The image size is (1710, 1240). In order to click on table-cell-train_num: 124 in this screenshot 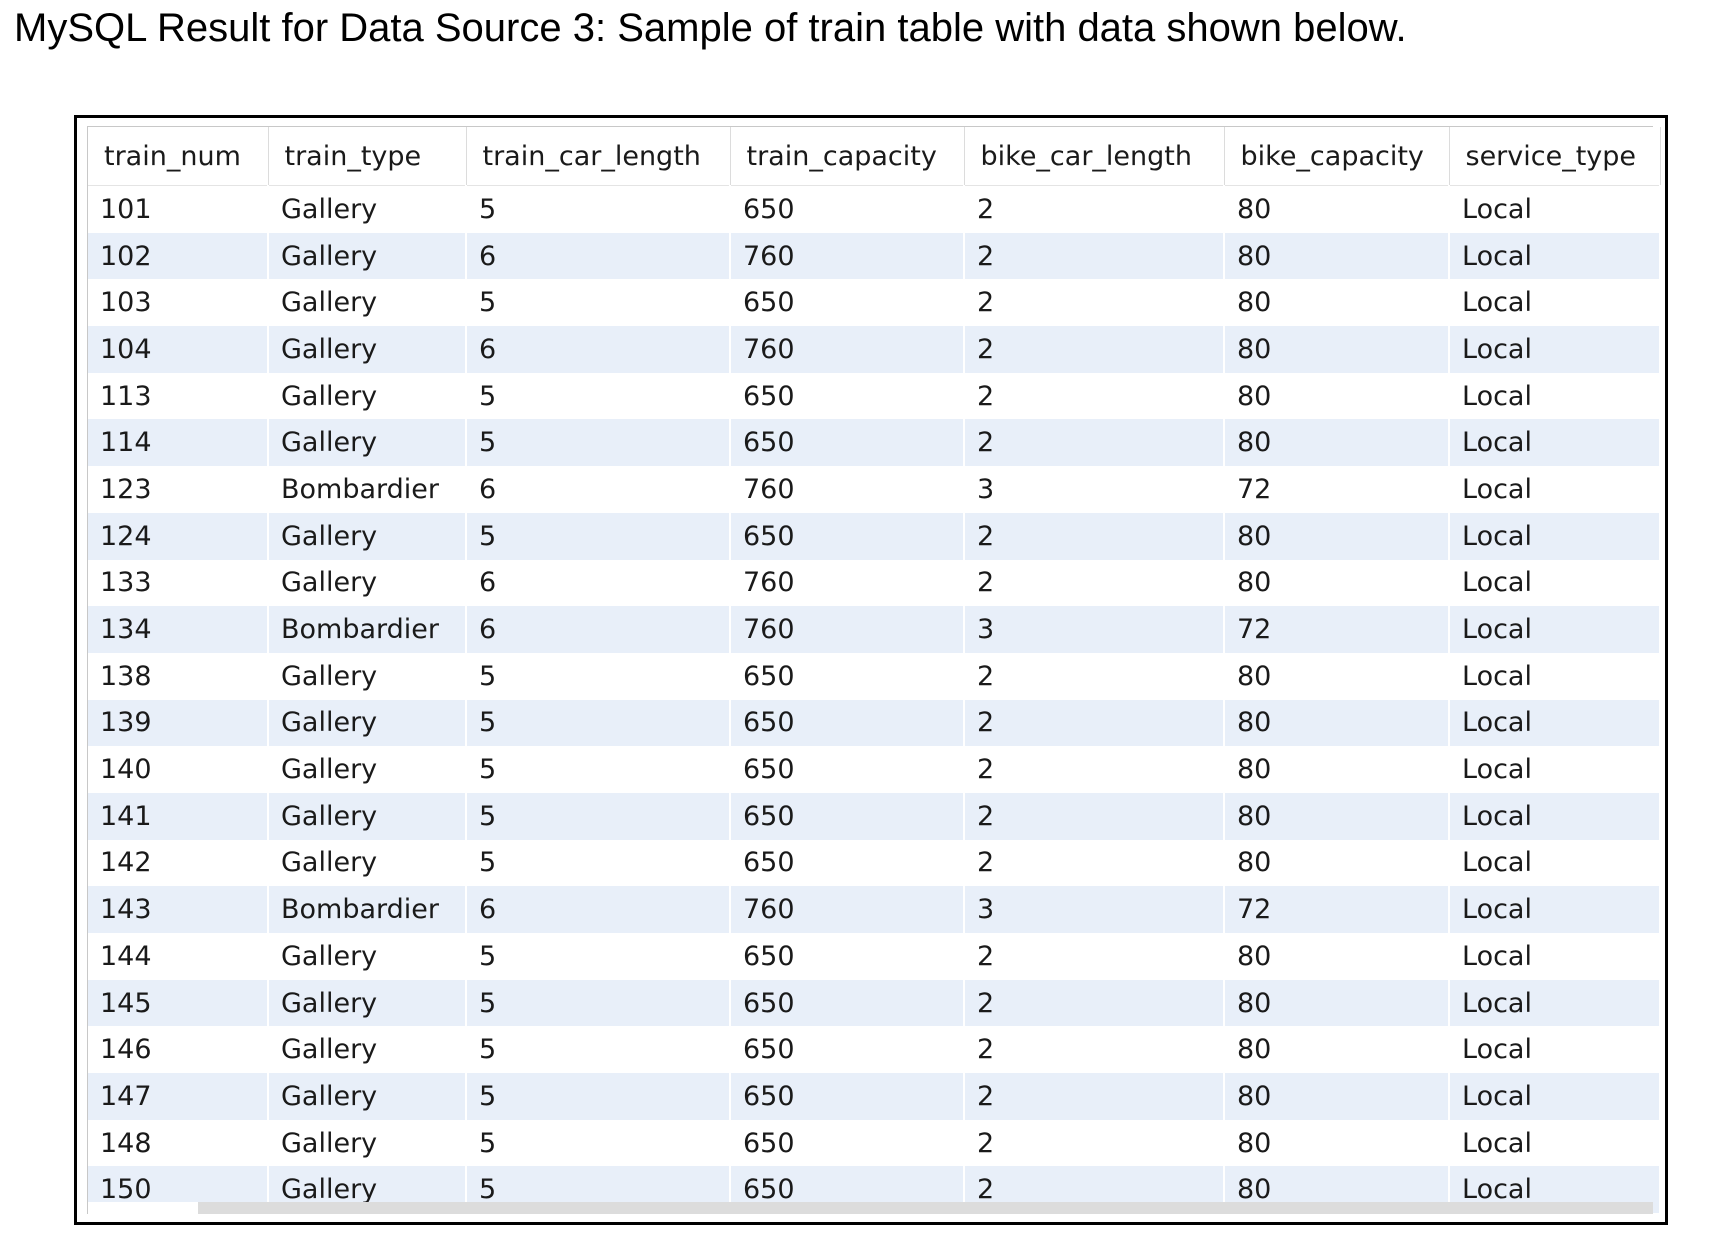, I will do `click(178, 536)`.